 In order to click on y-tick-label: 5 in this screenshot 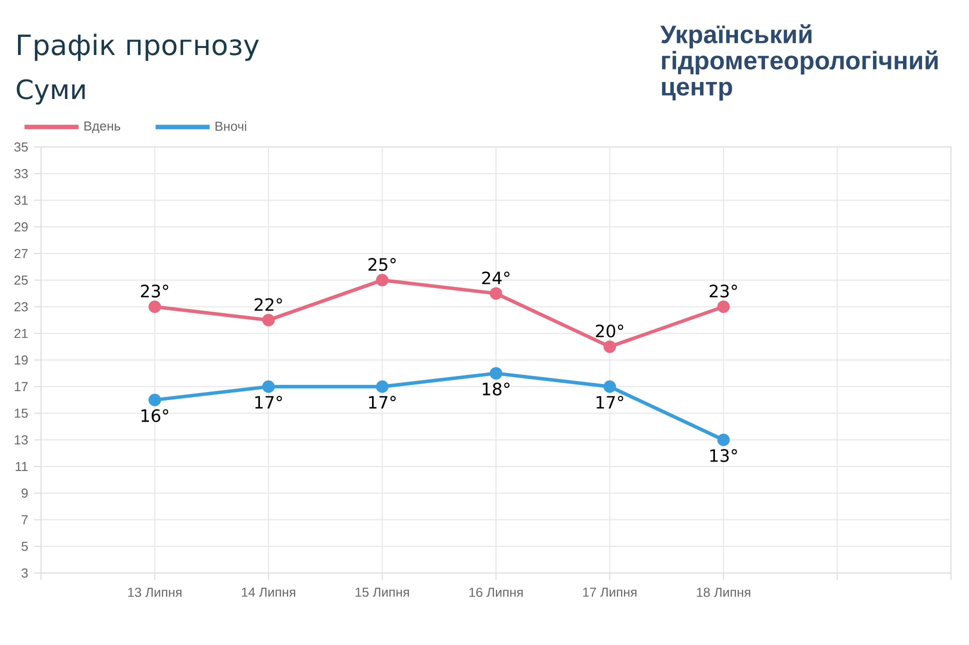, I will do `click(25, 546)`.